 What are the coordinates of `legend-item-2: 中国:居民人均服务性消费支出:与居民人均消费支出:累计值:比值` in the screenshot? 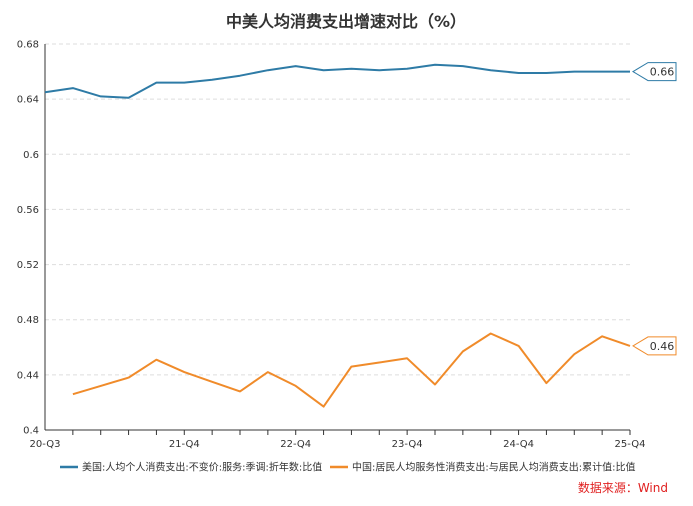 It's located at (482, 467).